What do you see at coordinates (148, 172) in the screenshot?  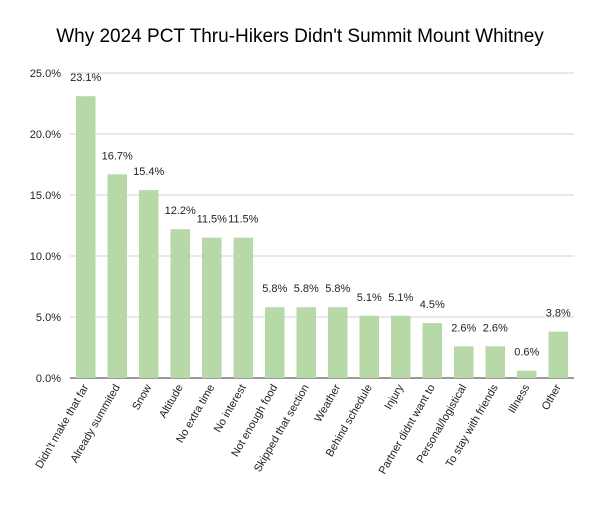 I see `data-label: 15.4%` at bounding box center [148, 172].